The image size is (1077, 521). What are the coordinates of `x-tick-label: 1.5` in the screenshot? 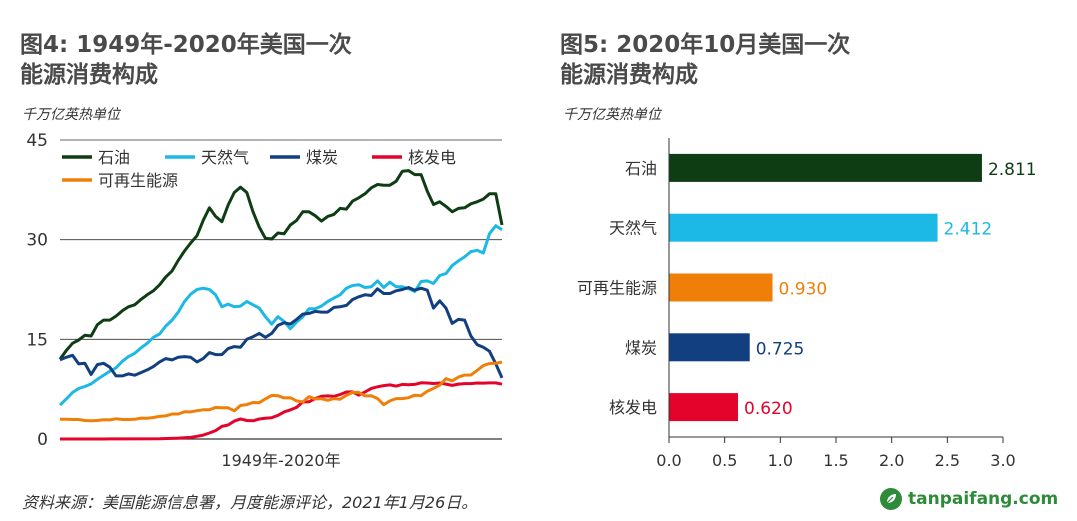 It's located at (835, 460).